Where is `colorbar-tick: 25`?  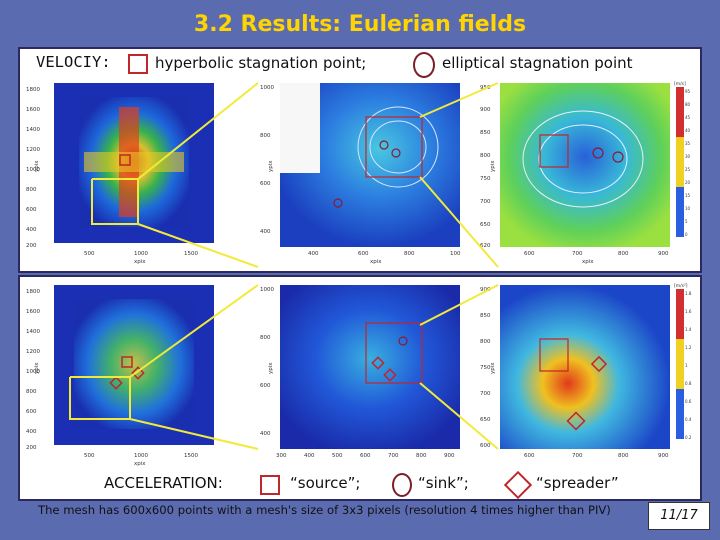
colorbar-tick: 25 is located at coordinates (688, 169).